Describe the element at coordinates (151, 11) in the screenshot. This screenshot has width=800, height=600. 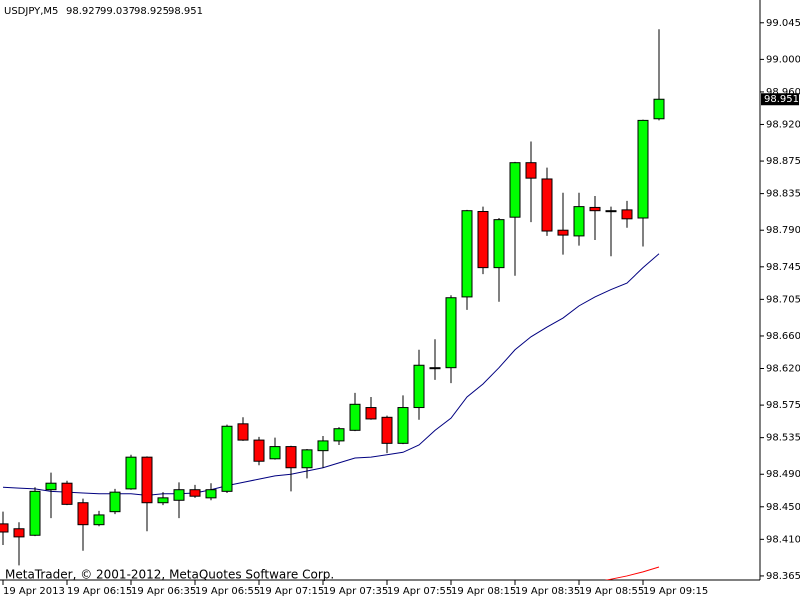
I see `header-low: 98.925` at that location.